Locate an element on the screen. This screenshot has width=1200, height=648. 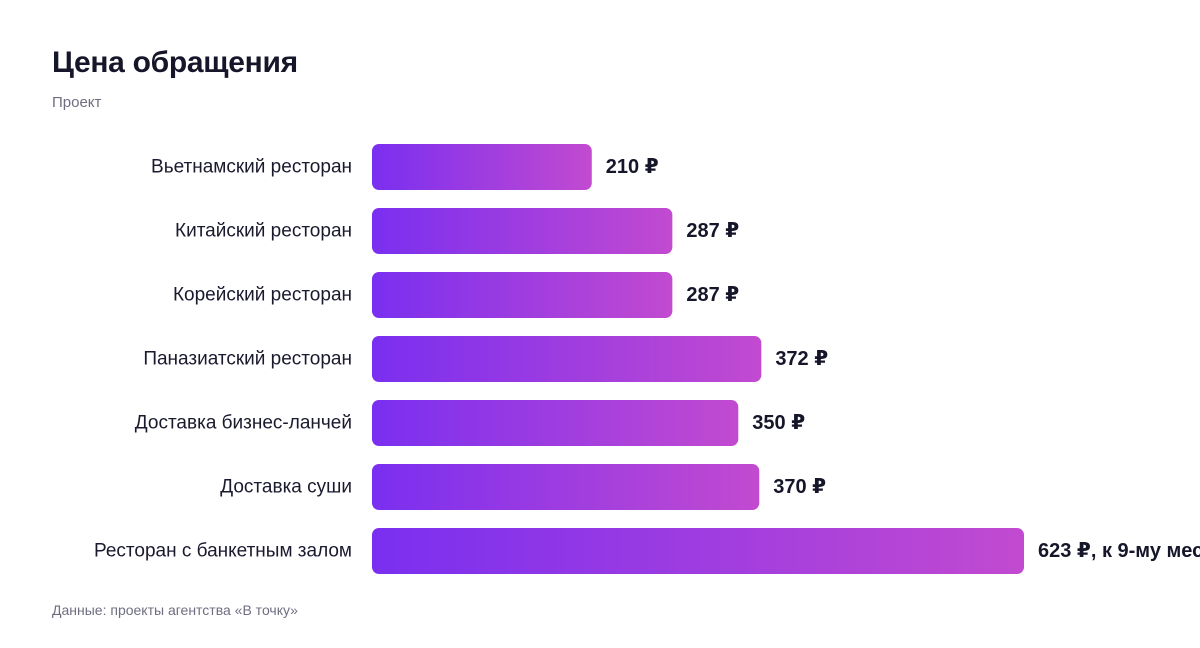
bar-row: Корейский ресторан 287 ₽ is located at coordinates (456, 295).